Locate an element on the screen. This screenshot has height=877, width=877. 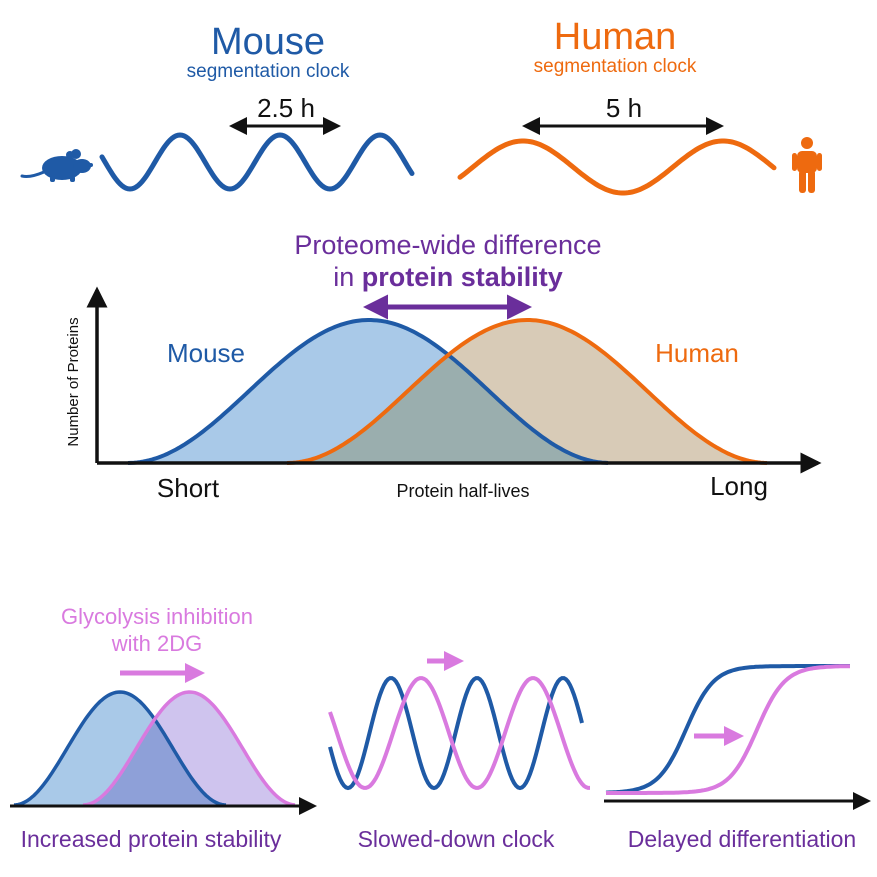
panel2-caption: Slowed-down clock is located at coordinates (456, 839).